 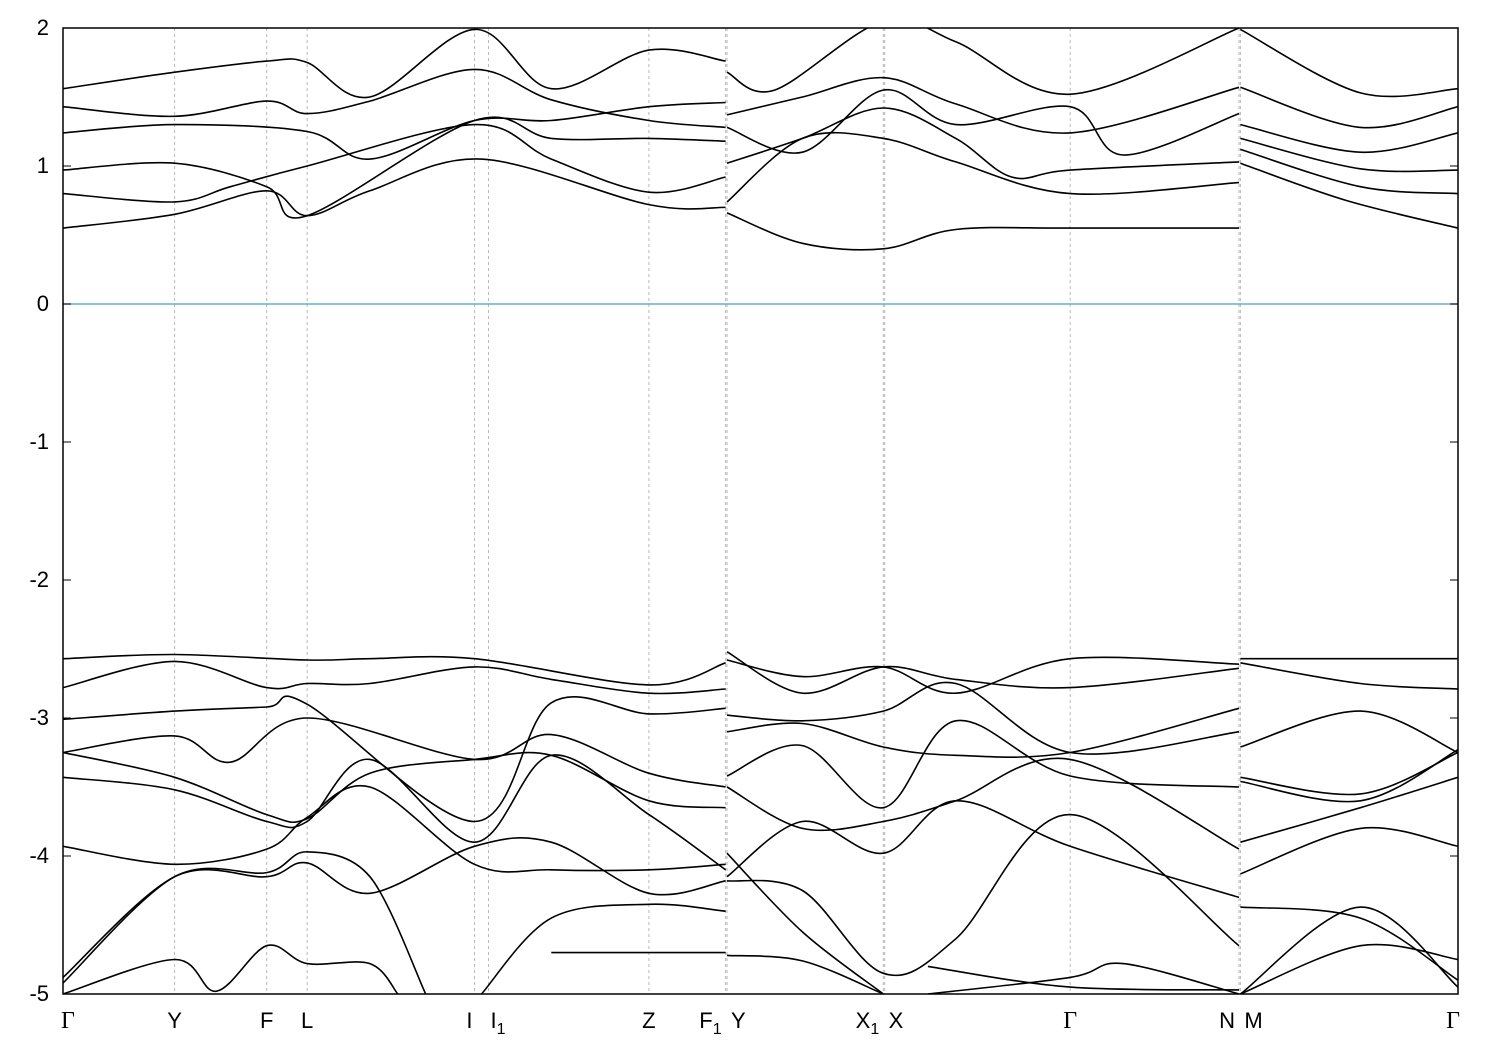 I want to click on kpoint-label: F, so click(x=266, y=1020).